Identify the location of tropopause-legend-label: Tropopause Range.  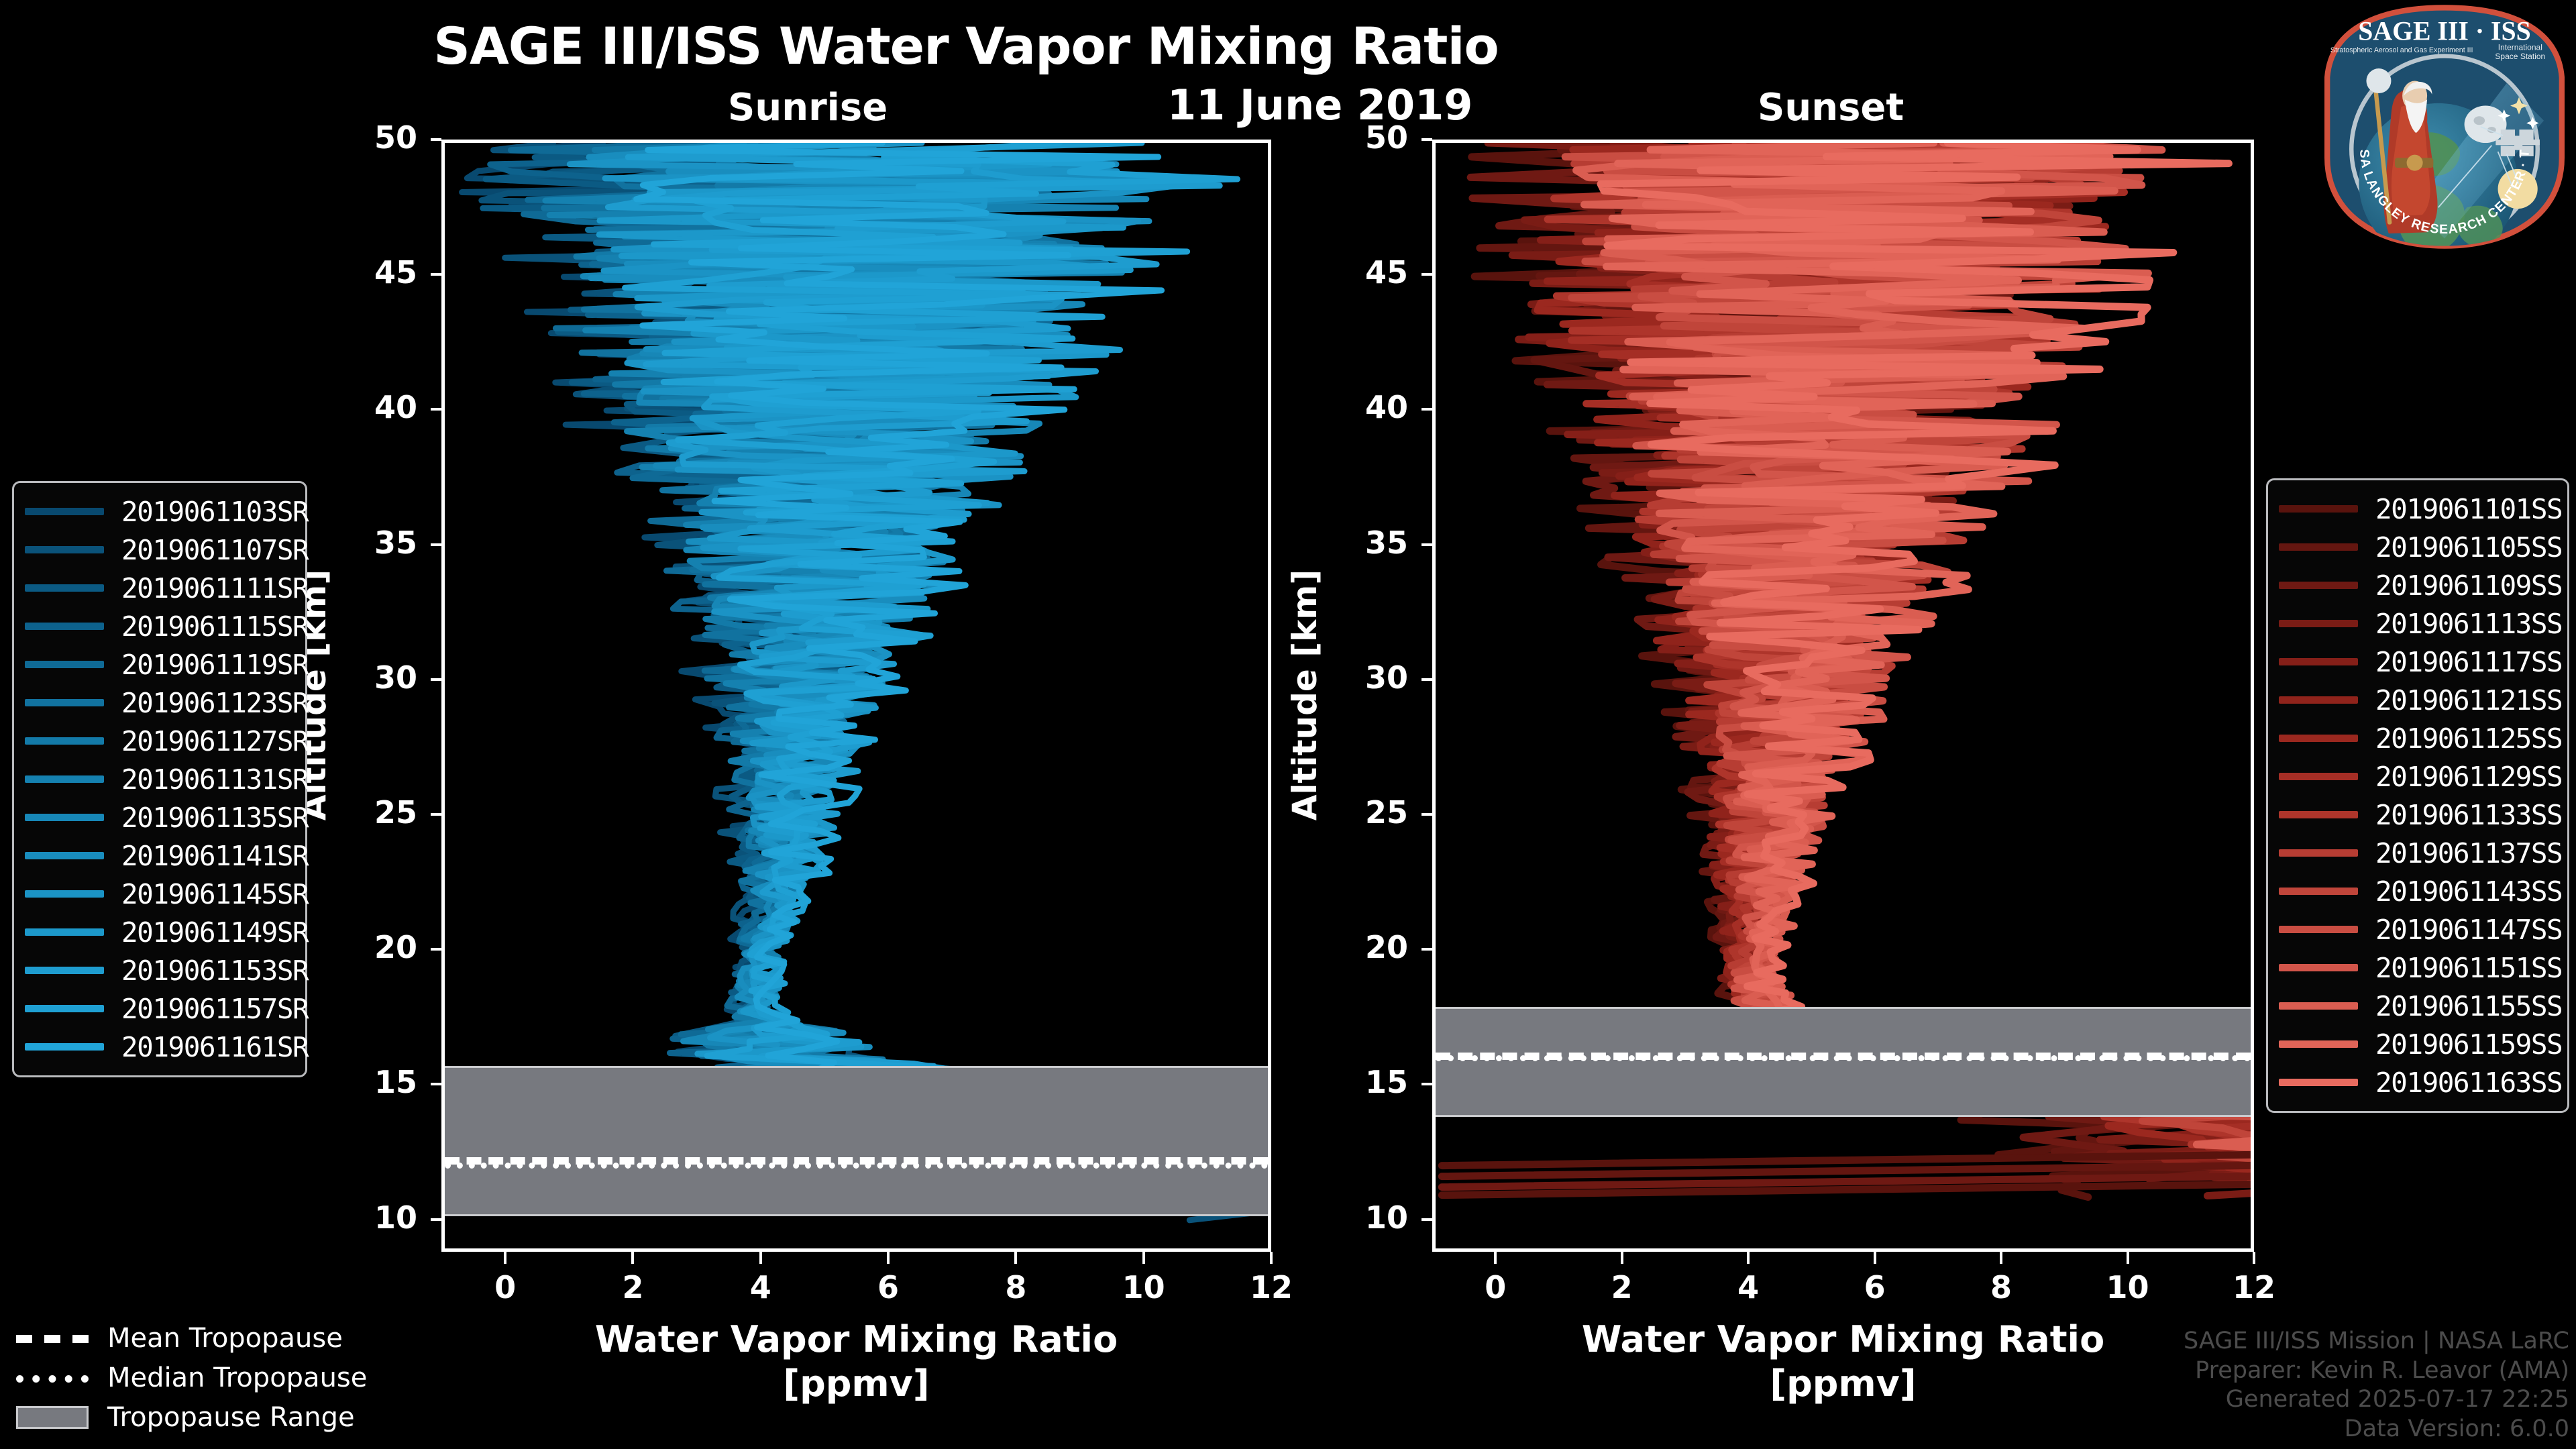
(231, 1417).